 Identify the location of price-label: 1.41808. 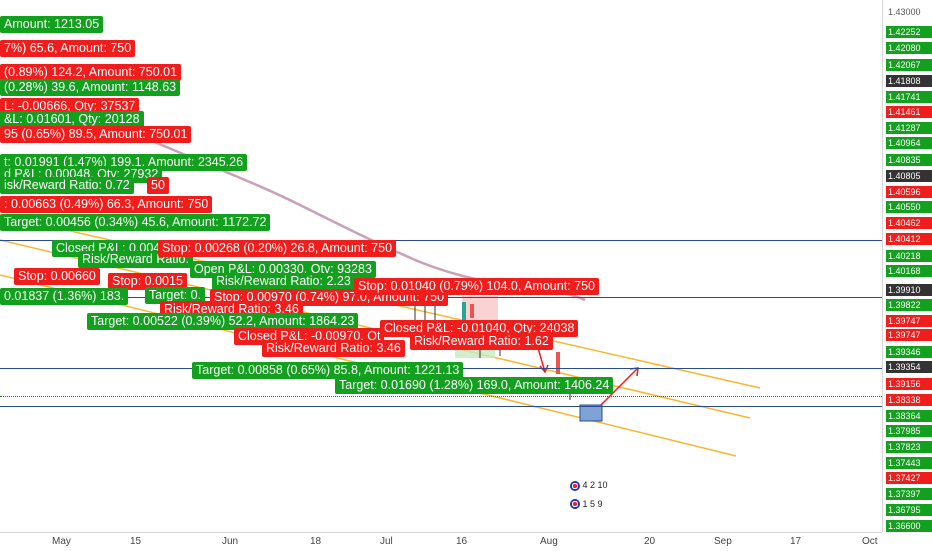
(909, 81).